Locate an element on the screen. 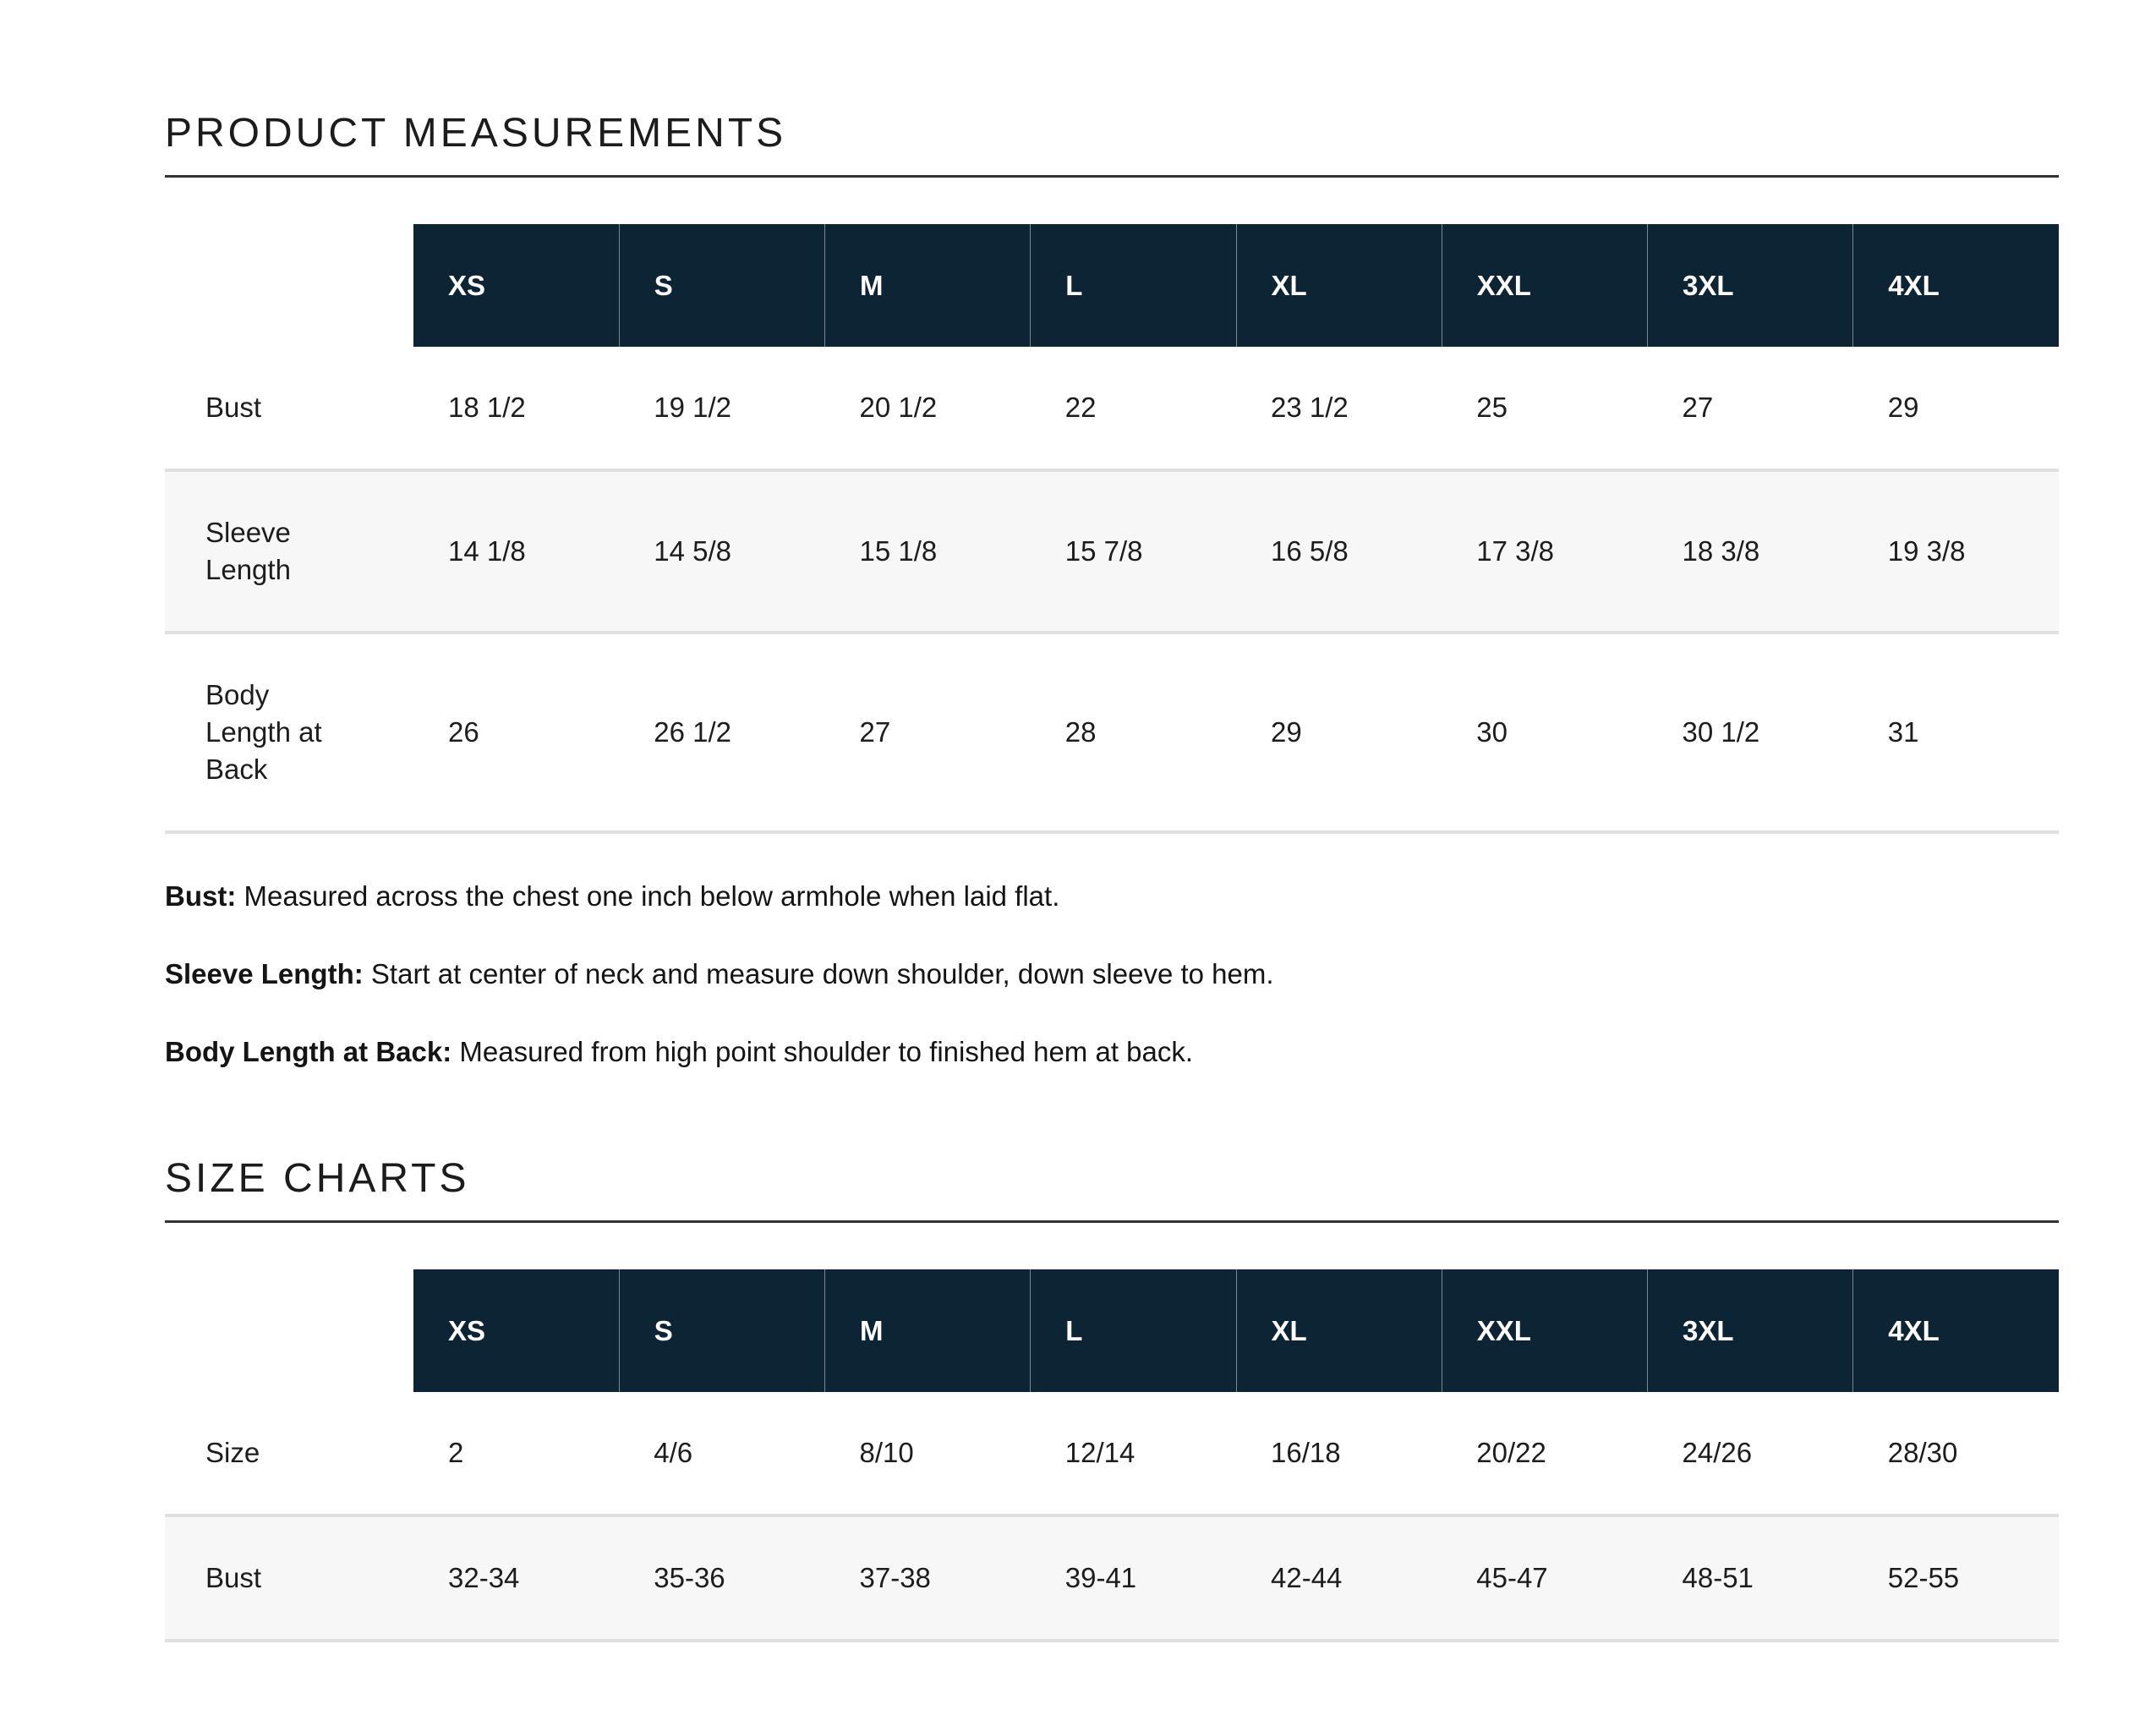 The image size is (2156, 1710). size-charts-heading: SIZE CHARTS is located at coordinates (1112, 1189).